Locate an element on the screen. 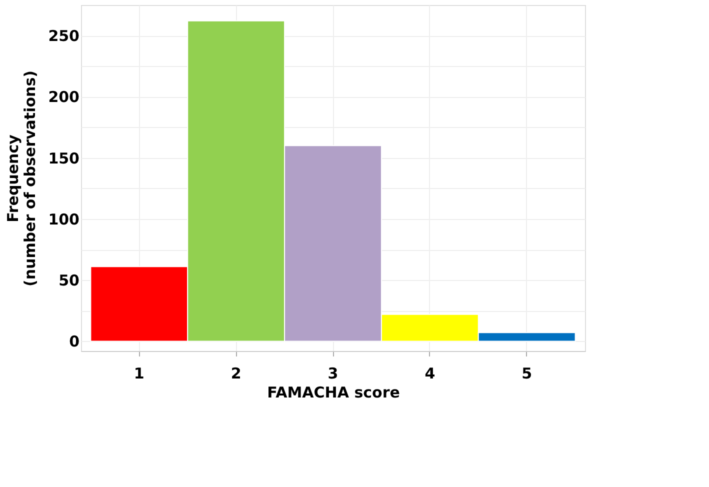 Image resolution: width=709 pixels, height=487 pixels. y-axis-title: Frequency (number of observations) is located at coordinates (22, 178).